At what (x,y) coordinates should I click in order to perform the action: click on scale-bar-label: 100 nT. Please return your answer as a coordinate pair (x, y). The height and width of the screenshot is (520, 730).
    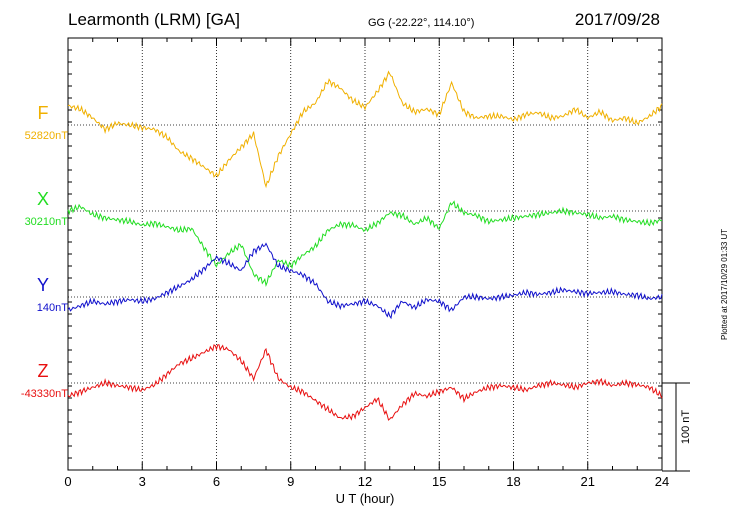
    Looking at the image, I should click on (686, 427).